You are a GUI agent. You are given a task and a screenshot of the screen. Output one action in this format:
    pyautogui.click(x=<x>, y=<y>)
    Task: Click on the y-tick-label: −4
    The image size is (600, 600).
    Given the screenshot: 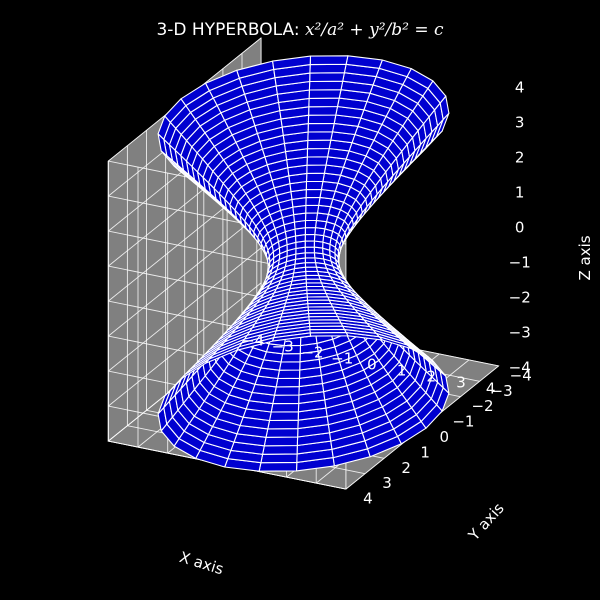 What is the action you would take?
    pyautogui.click(x=521, y=375)
    